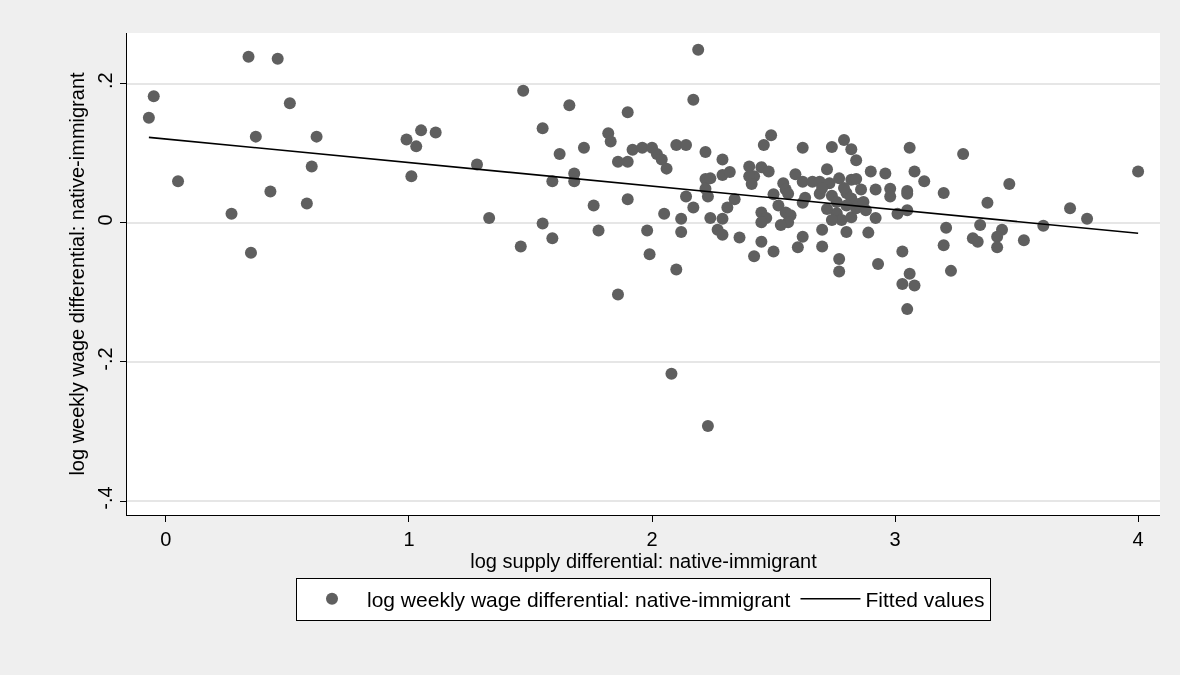 This screenshot has height=675, width=1180. Describe the element at coordinates (105, 220) in the screenshot. I see `y-tick-label: 0` at that location.